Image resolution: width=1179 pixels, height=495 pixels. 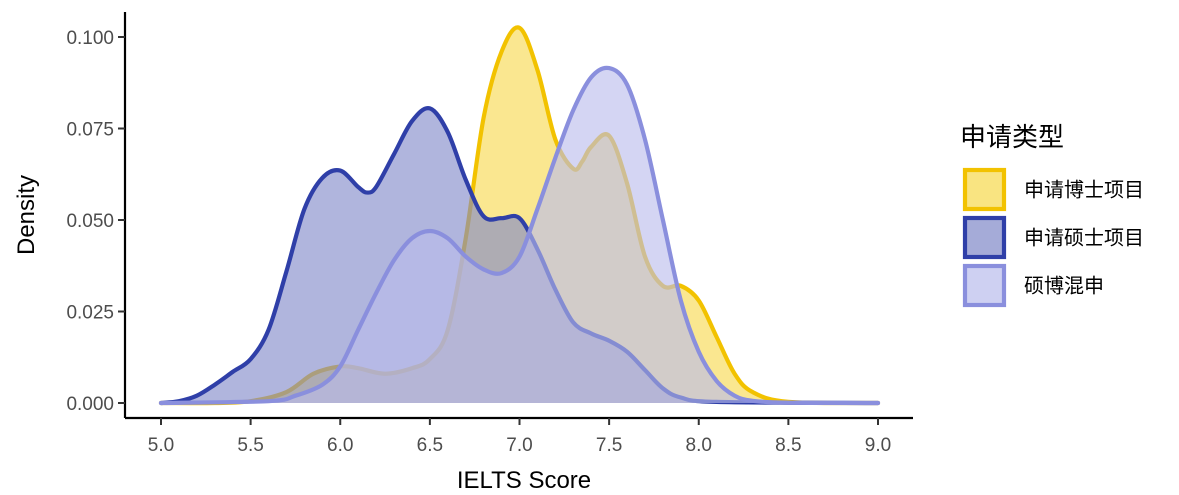 What do you see at coordinates (1012, 138) in the screenshot?
I see `legend-title: 申请类型` at bounding box center [1012, 138].